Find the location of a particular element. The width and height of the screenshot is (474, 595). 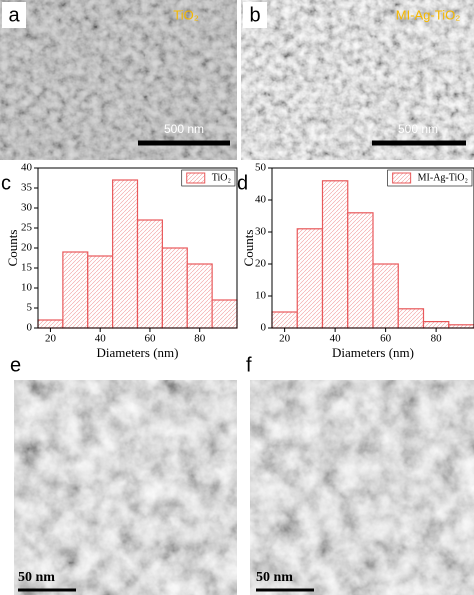

y-tick-label: 35 is located at coordinates (27, 188).